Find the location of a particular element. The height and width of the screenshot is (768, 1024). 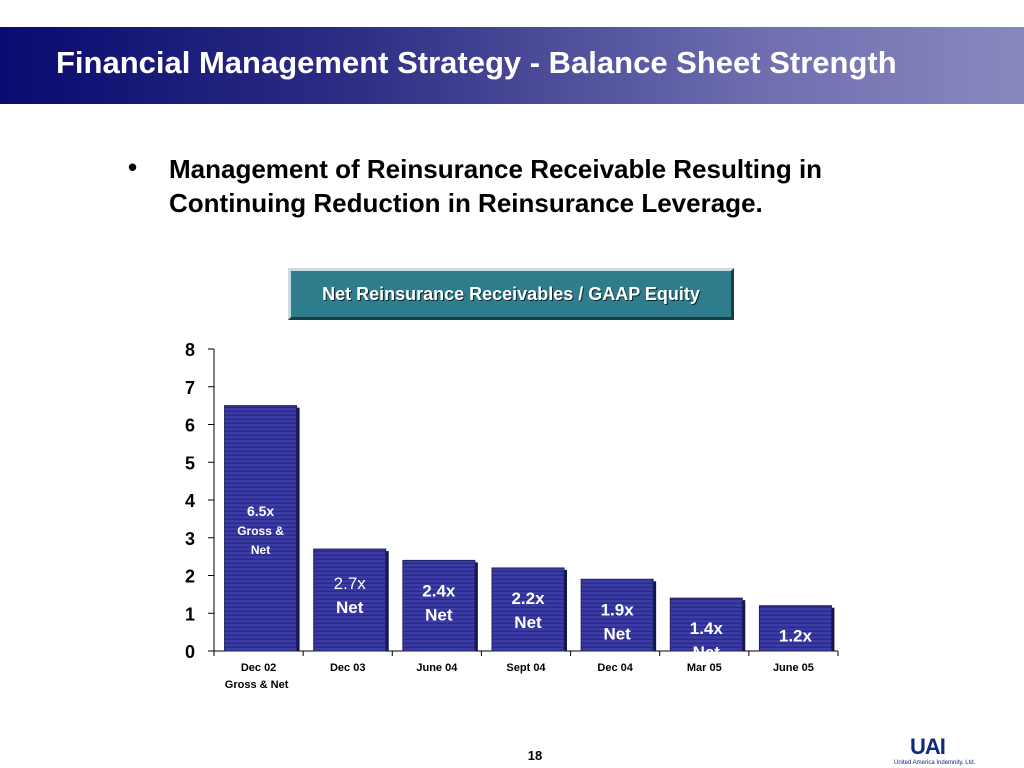

bar-data-label: 2.4x is located at coordinates (439, 590).